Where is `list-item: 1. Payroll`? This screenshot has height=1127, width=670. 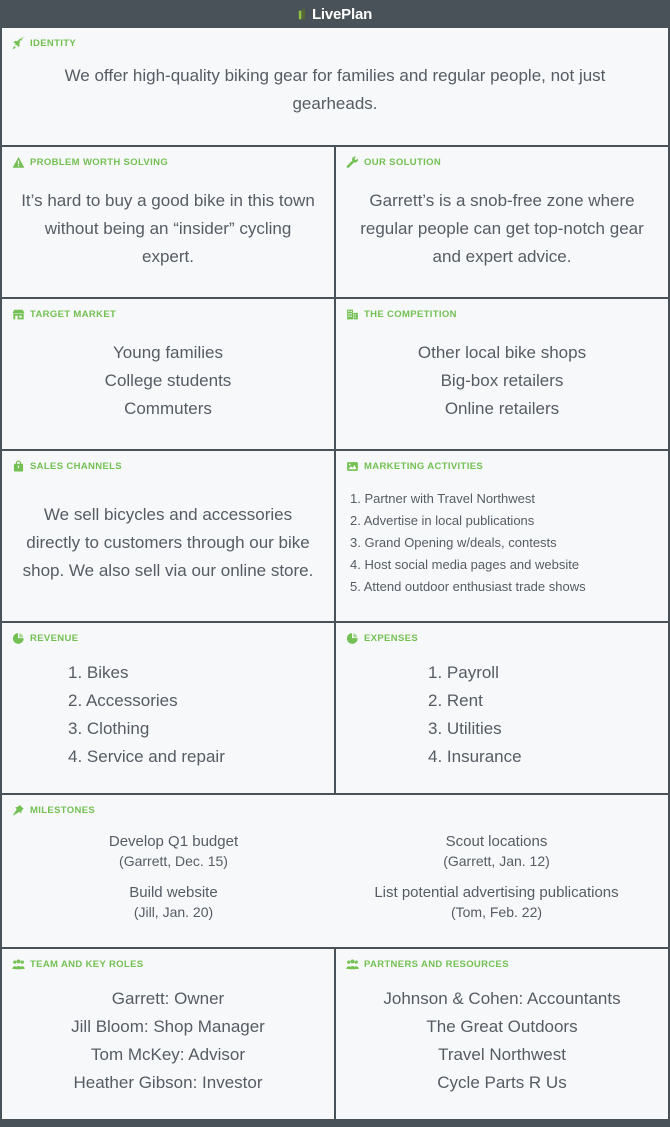
list-item: 1. Payroll is located at coordinates (463, 672).